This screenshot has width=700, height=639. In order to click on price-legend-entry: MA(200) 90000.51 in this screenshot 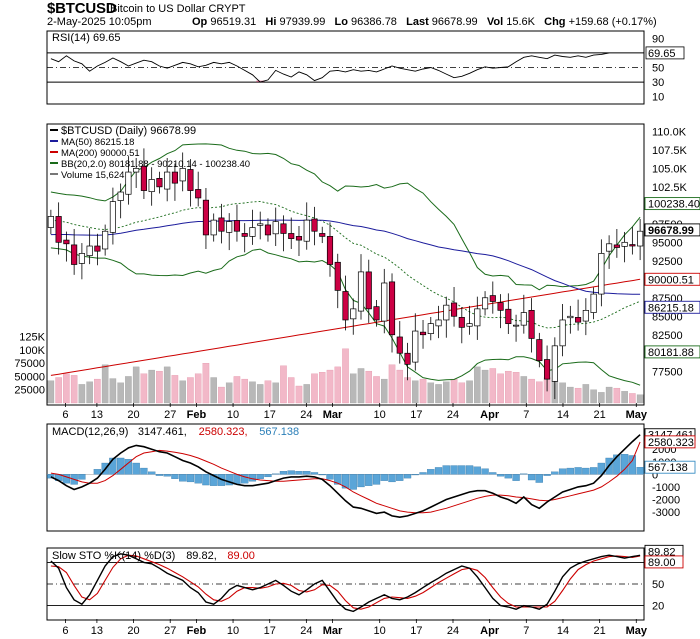, I will do `click(100, 153)`.